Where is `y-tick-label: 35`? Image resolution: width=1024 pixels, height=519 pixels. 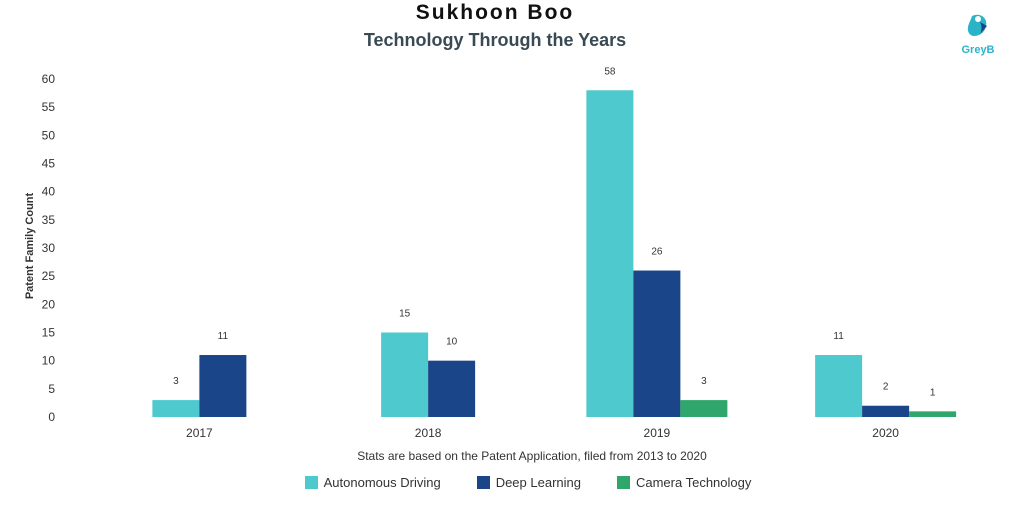 y-tick-label: 35 is located at coordinates (49, 220).